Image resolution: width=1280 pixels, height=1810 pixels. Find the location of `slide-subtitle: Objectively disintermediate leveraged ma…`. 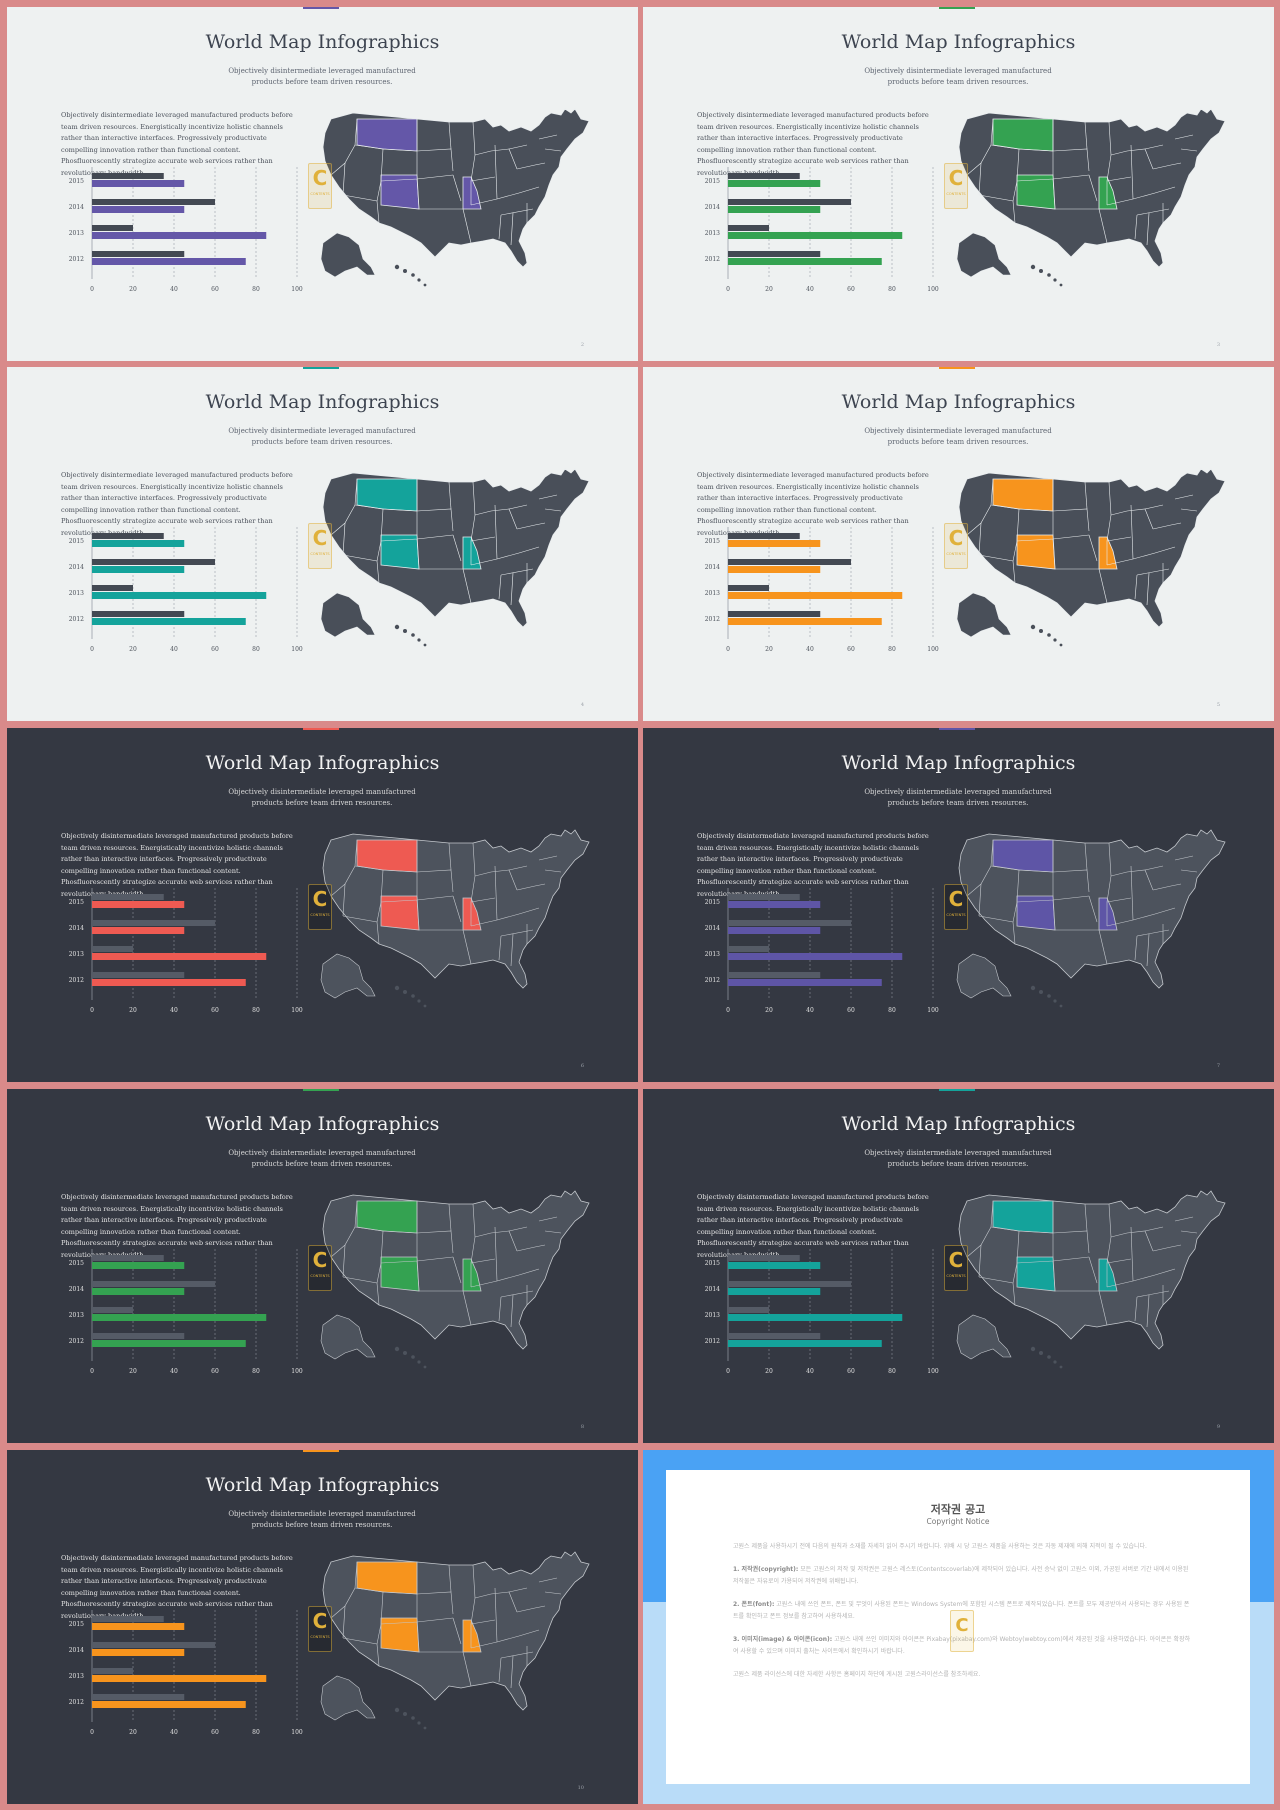

slide-subtitle: Objectively disintermediate leveraged ma… is located at coordinates (322, 436).